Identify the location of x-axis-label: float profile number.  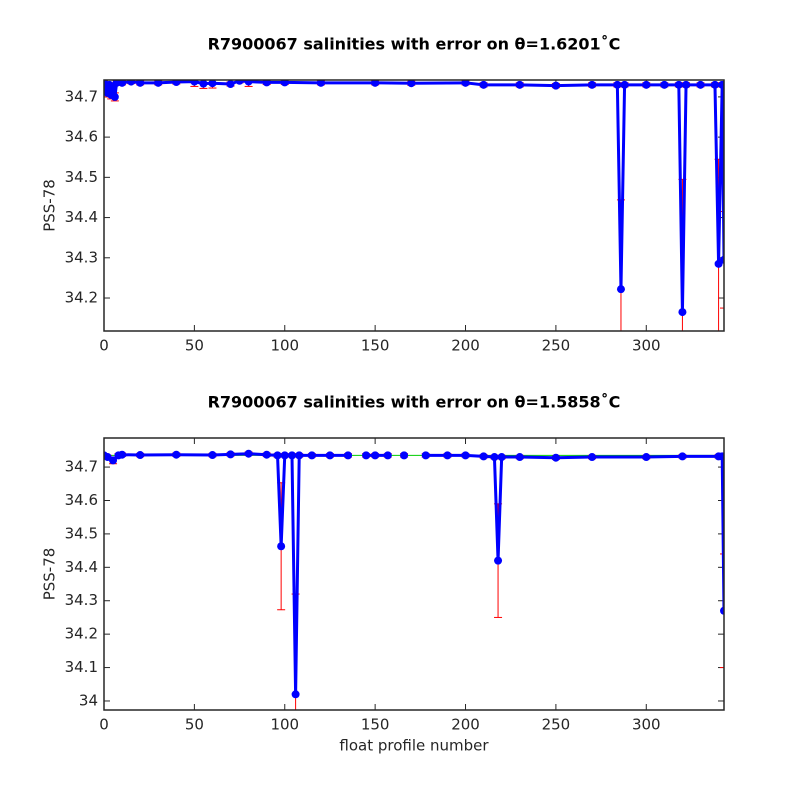
(414, 746).